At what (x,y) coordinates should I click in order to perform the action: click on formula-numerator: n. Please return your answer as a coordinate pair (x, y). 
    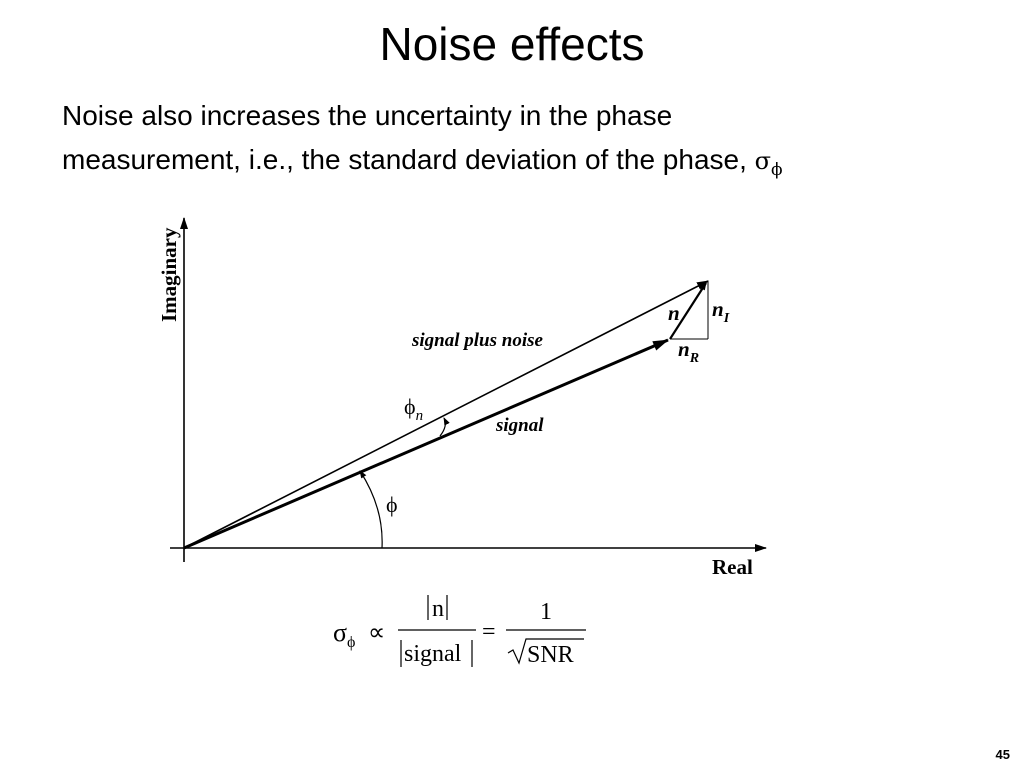
    Looking at the image, I should click on (438, 609).